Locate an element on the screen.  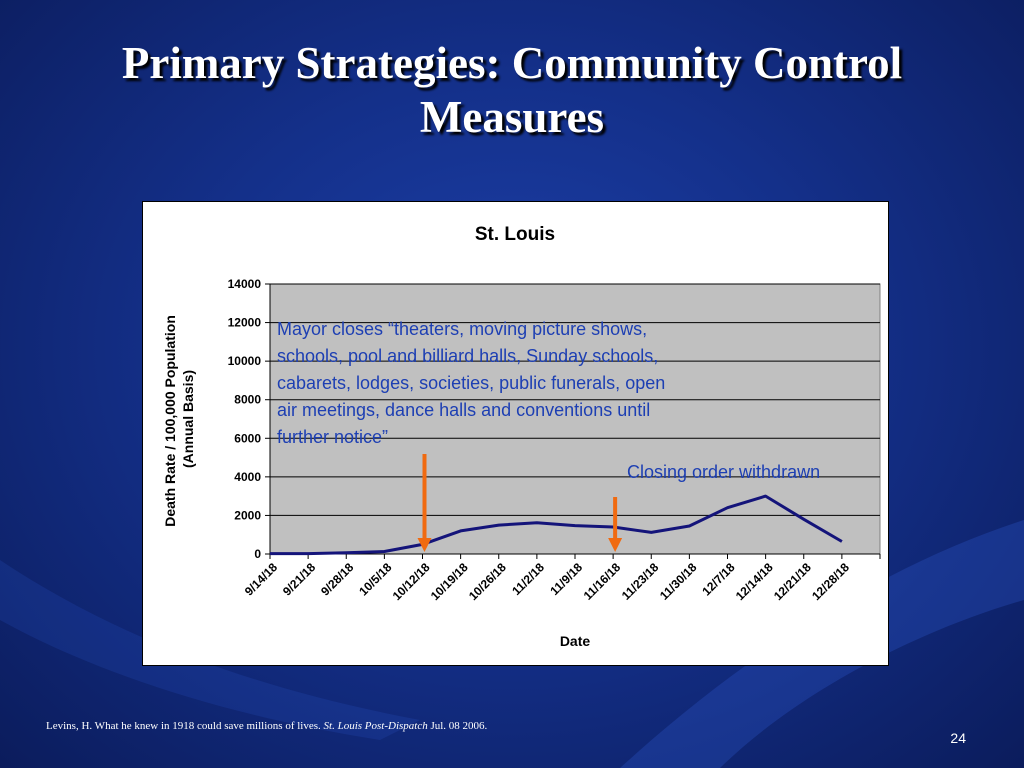
y-axis-title-line-2: (Annual Basis) is located at coordinates (188, 419).